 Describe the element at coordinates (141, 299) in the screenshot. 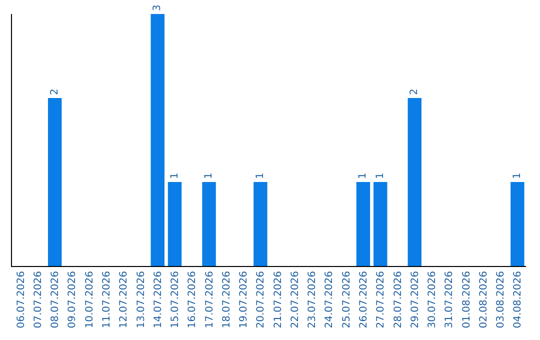

I see `x-tick-label: 13.07.2026` at that location.